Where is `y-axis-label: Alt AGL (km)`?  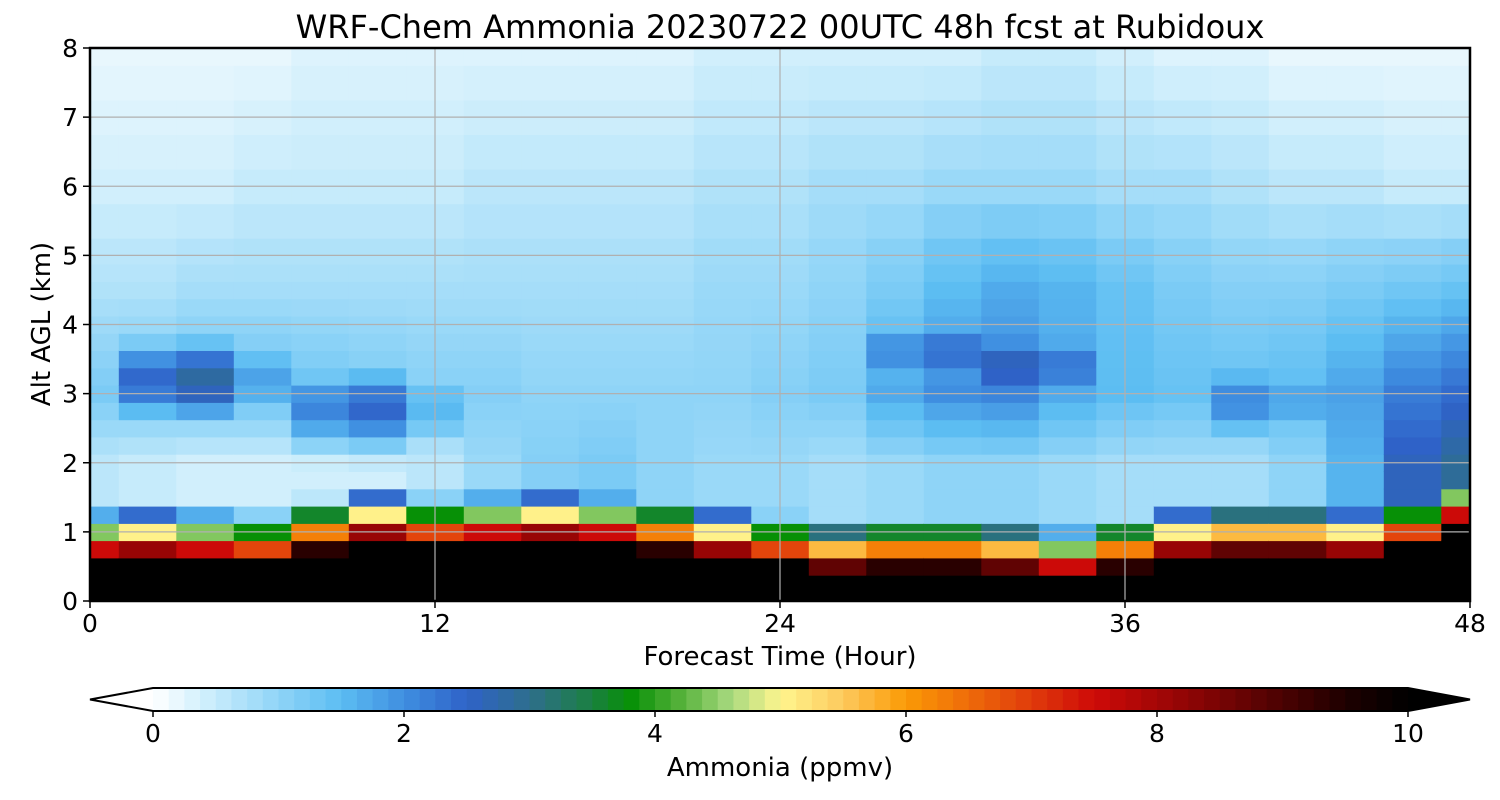 y-axis-label: Alt AGL (km) is located at coordinates (42, 324).